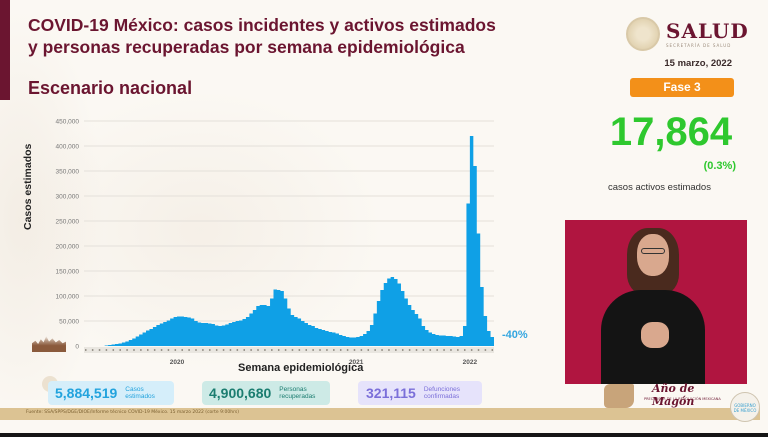 Image resolution: width=768 pixels, height=437 pixels. Describe the element at coordinates (177, 362) in the screenshot. I see `year-label: 2020` at that location.